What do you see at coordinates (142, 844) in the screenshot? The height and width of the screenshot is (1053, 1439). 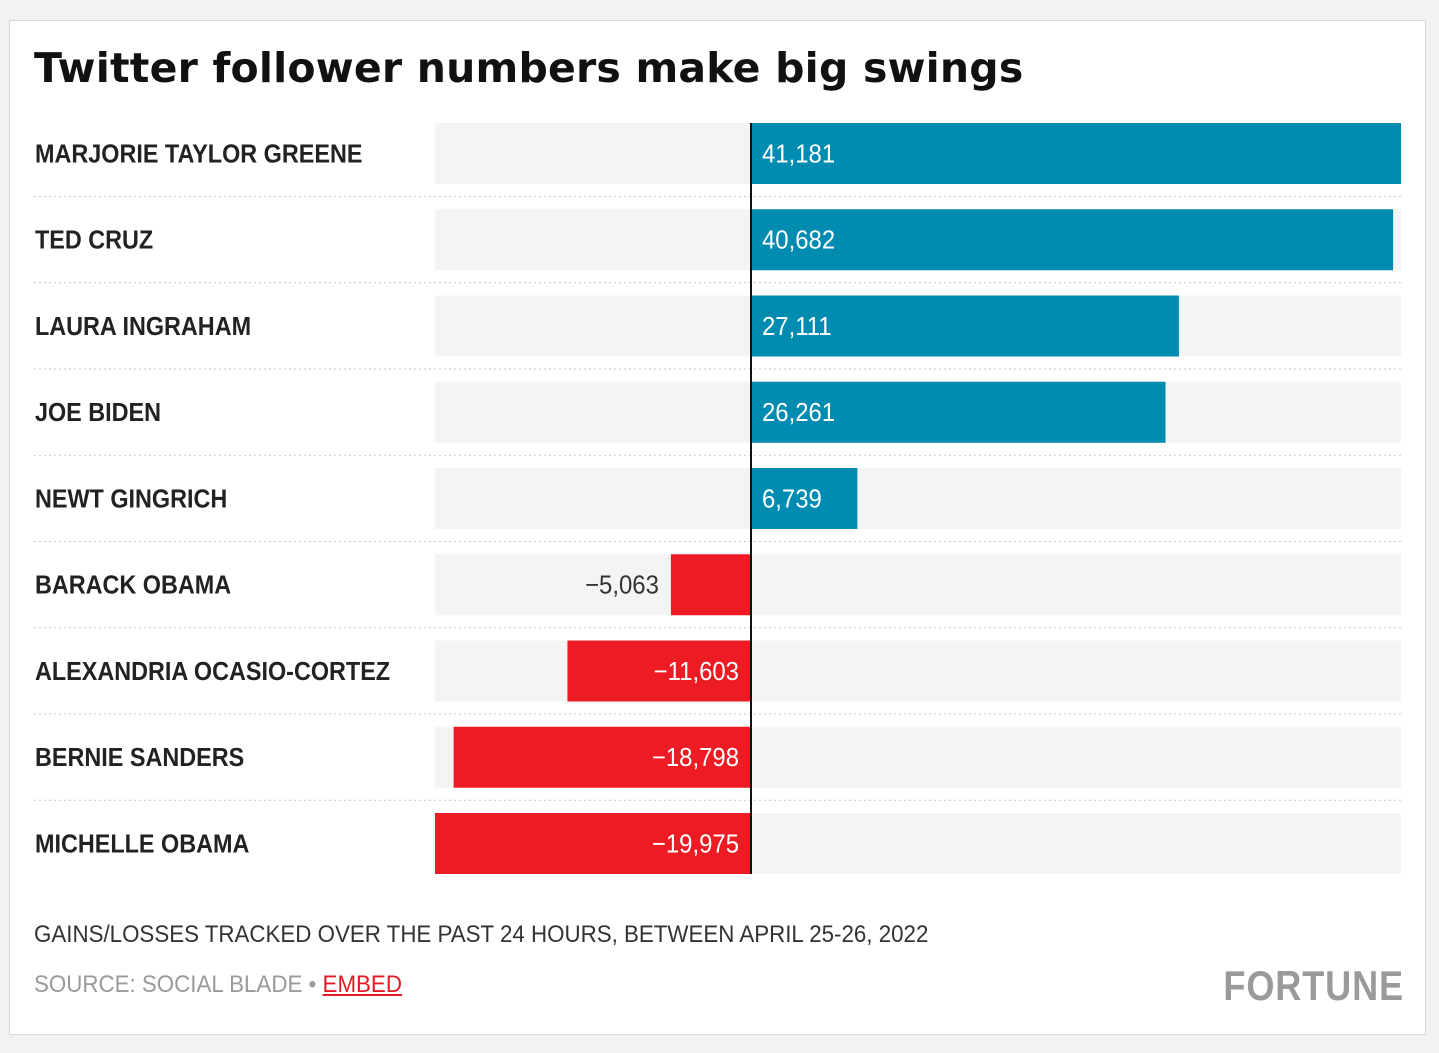 I see `category-label: MICHELLE OBAMA` at bounding box center [142, 844].